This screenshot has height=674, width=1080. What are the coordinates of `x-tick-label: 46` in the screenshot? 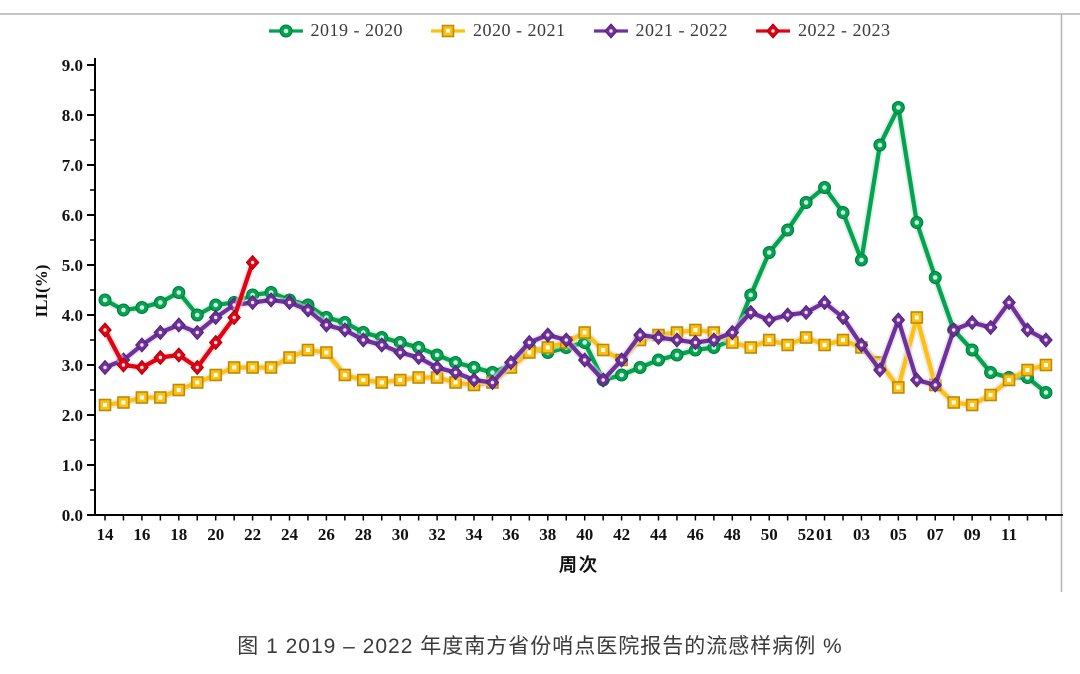 It's located at (695, 534).